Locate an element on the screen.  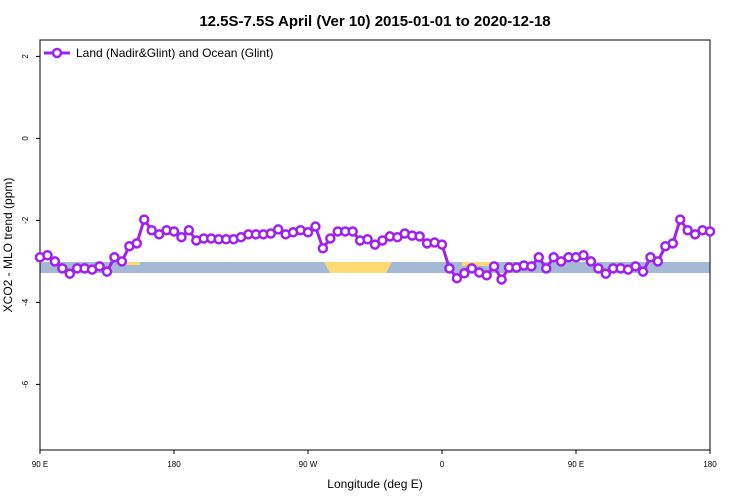
y-tick-label: 0 is located at coordinates (25, 138).